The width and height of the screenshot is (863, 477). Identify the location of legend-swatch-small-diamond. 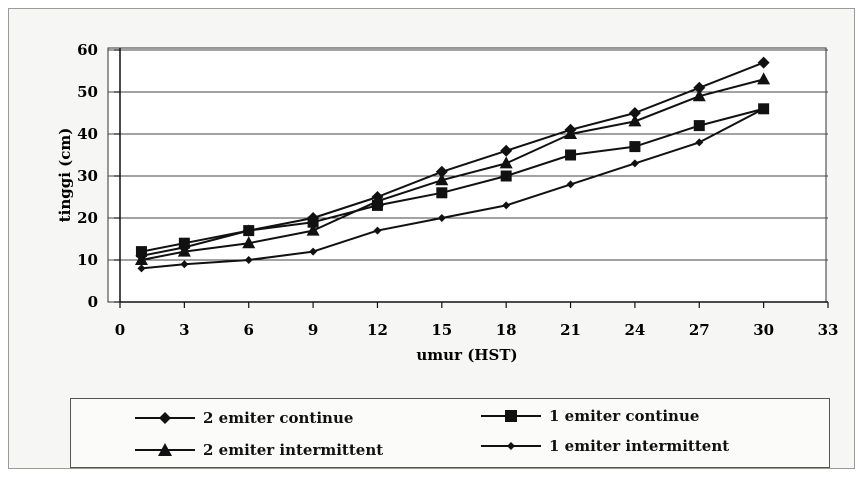
(511, 446).